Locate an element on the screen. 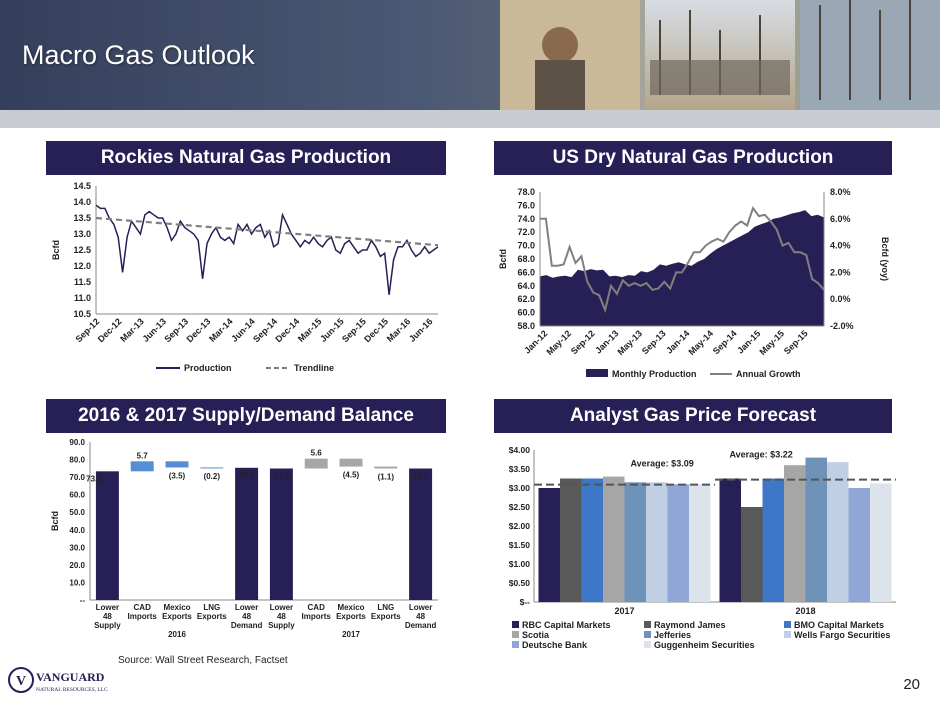  balance-y-tick-label: 40.0 is located at coordinates (77, 530).